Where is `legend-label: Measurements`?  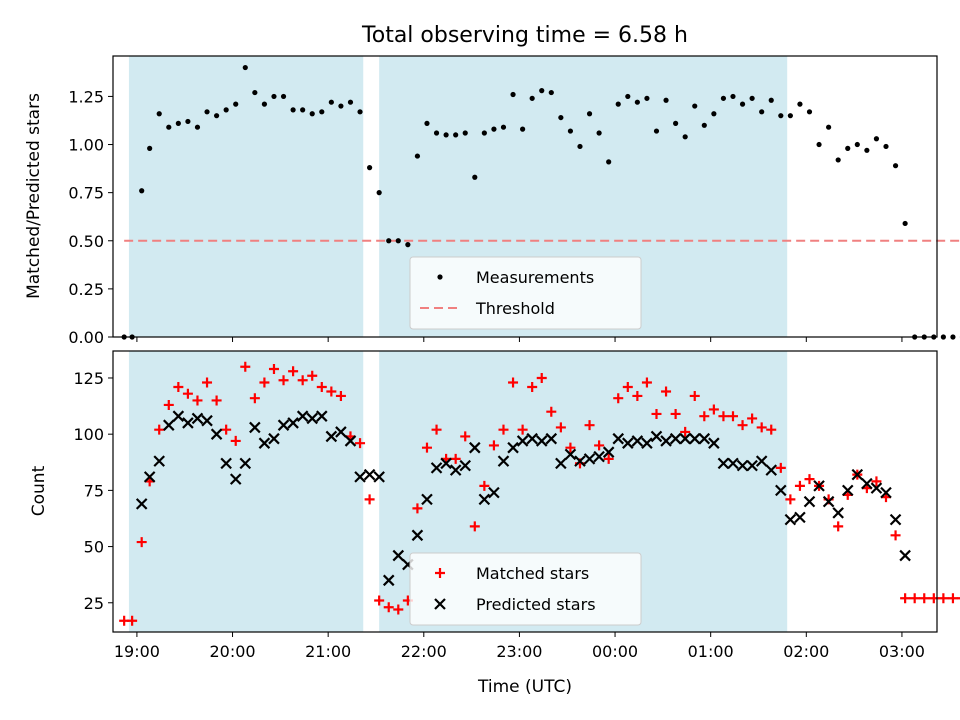
legend-label: Measurements is located at coordinates (535, 277).